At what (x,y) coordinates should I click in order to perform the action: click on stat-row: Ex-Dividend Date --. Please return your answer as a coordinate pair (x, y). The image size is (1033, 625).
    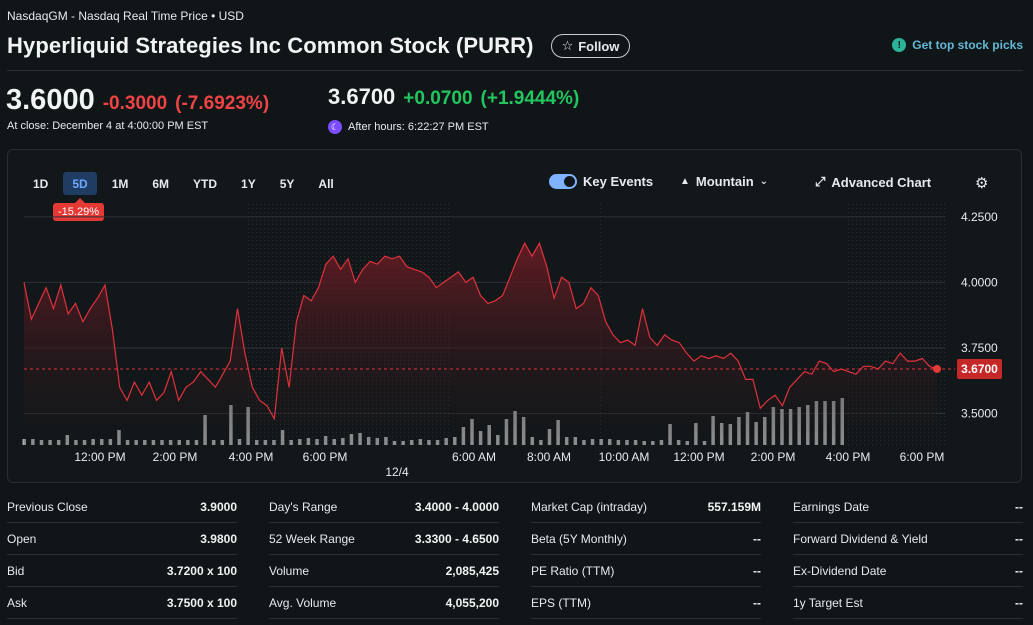
    Looking at the image, I should click on (908, 571).